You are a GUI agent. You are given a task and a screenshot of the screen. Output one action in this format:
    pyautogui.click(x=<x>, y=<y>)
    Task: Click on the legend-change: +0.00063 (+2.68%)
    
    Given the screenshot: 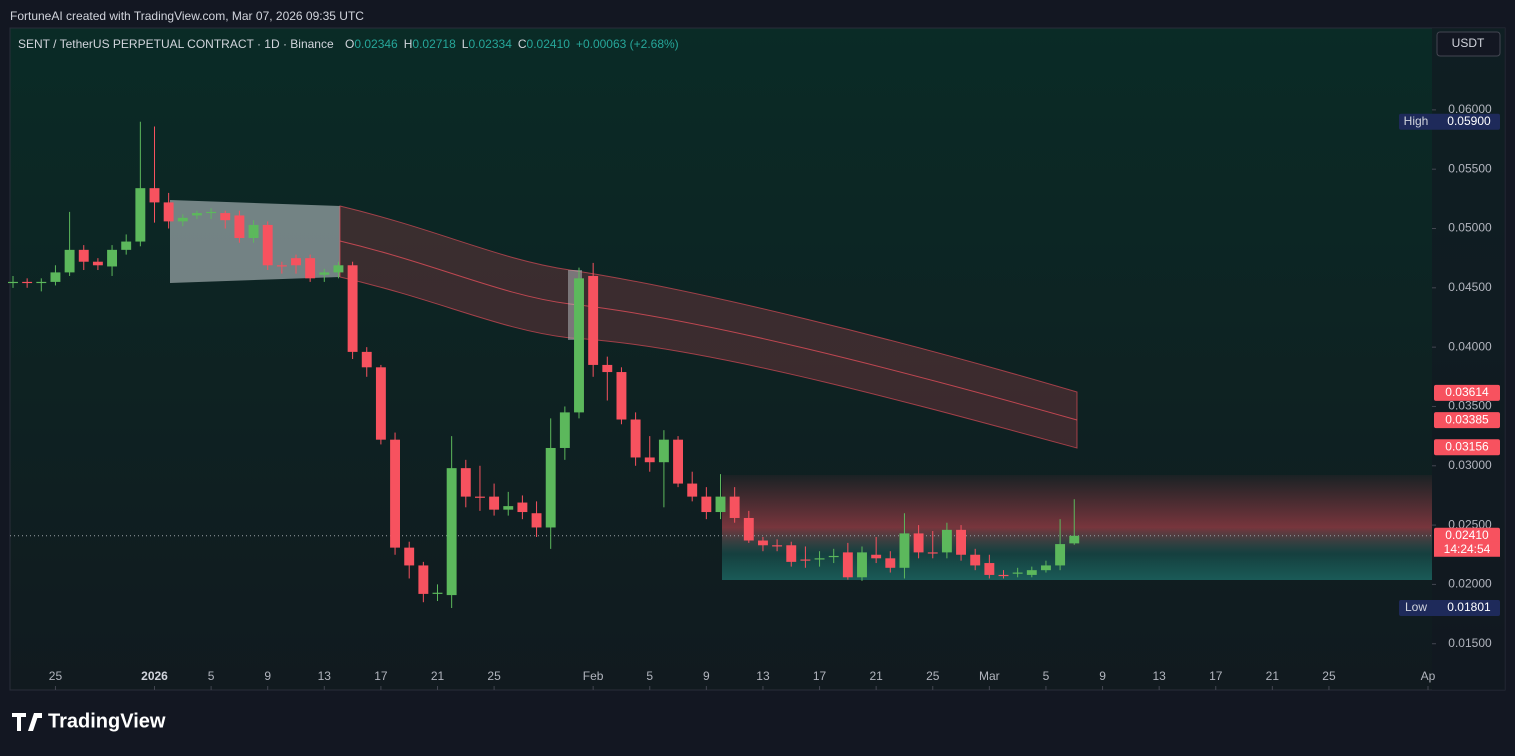 What is the action you would take?
    pyautogui.click(x=627, y=44)
    